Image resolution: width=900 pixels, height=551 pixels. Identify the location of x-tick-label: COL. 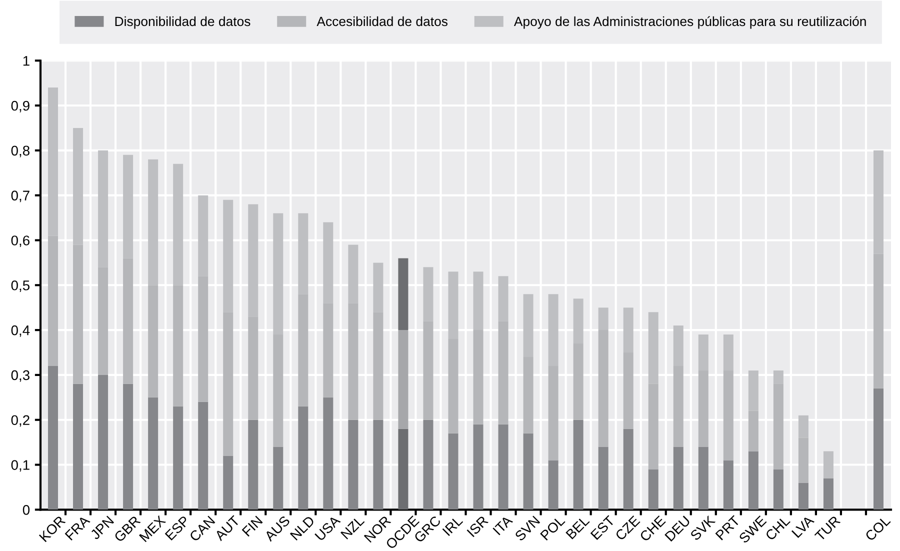
(877, 528).